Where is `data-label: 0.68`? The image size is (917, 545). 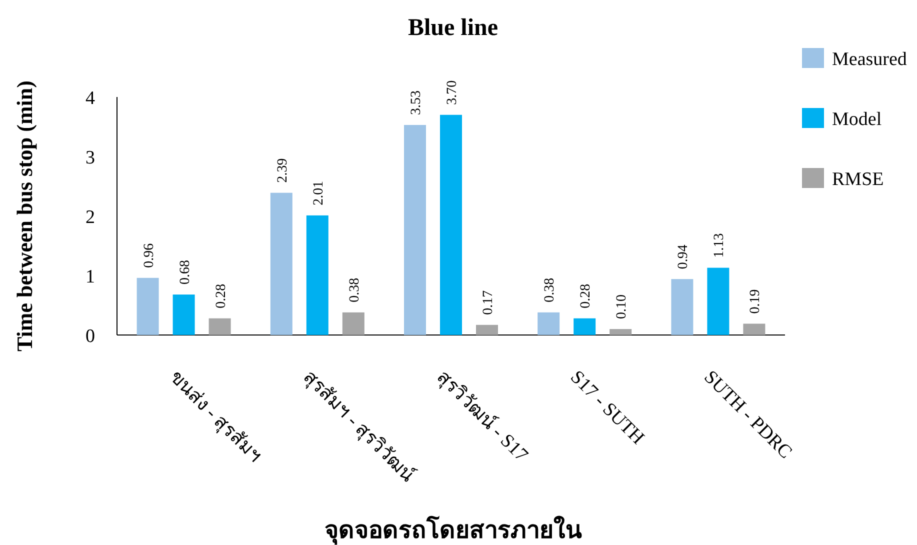 data-label: 0.68 is located at coordinates (185, 272).